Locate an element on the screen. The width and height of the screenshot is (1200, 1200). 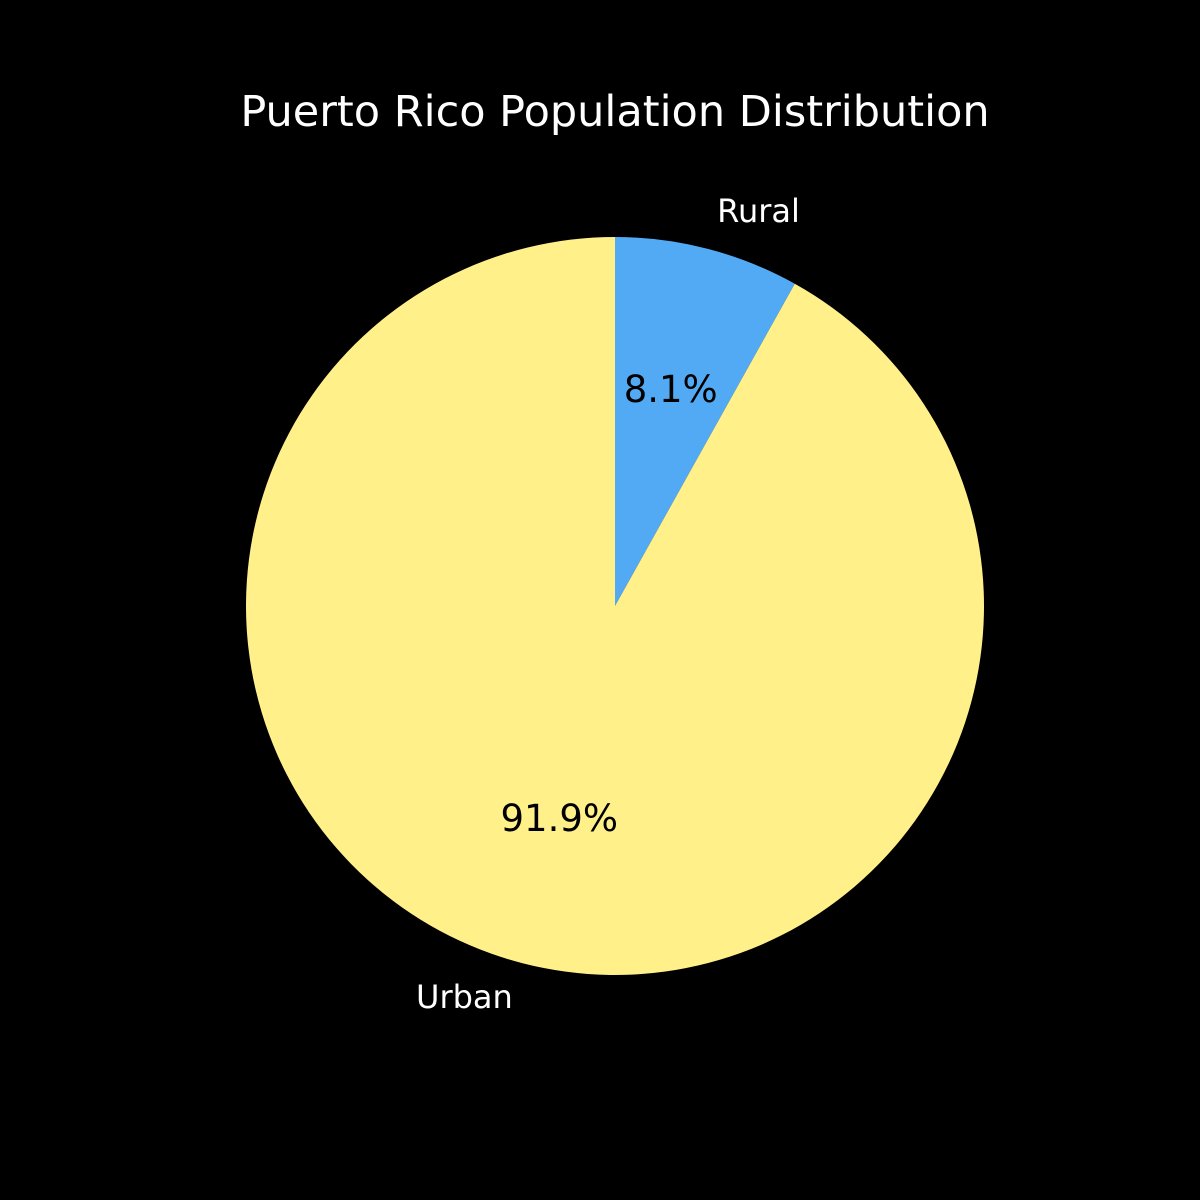
pie-slice-rural is located at coordinates (705, 421).